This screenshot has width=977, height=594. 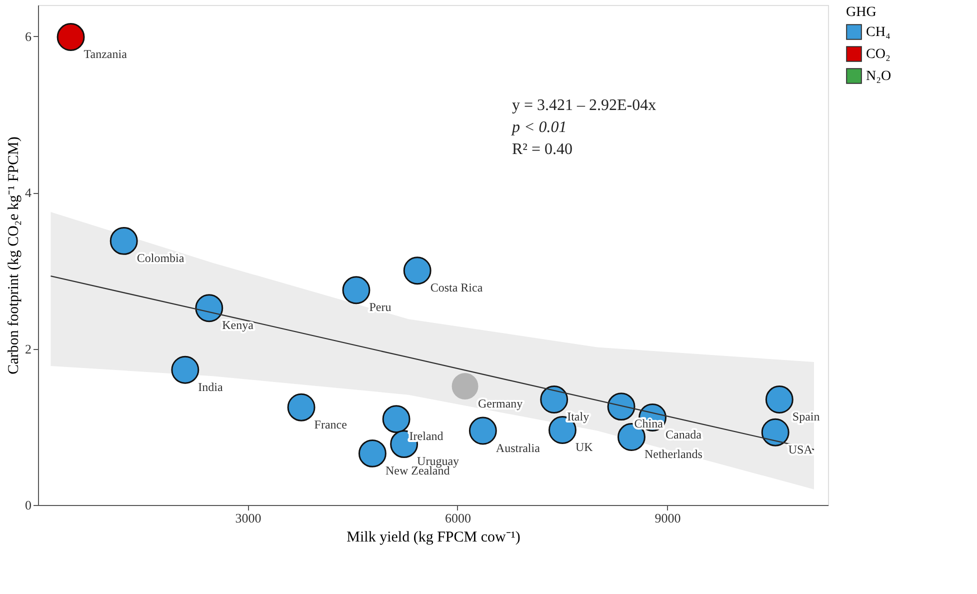 What do you see at coordinates (584, 447) in the screenshot?
I see `annotation: UK` at bounding box center [584, 447].